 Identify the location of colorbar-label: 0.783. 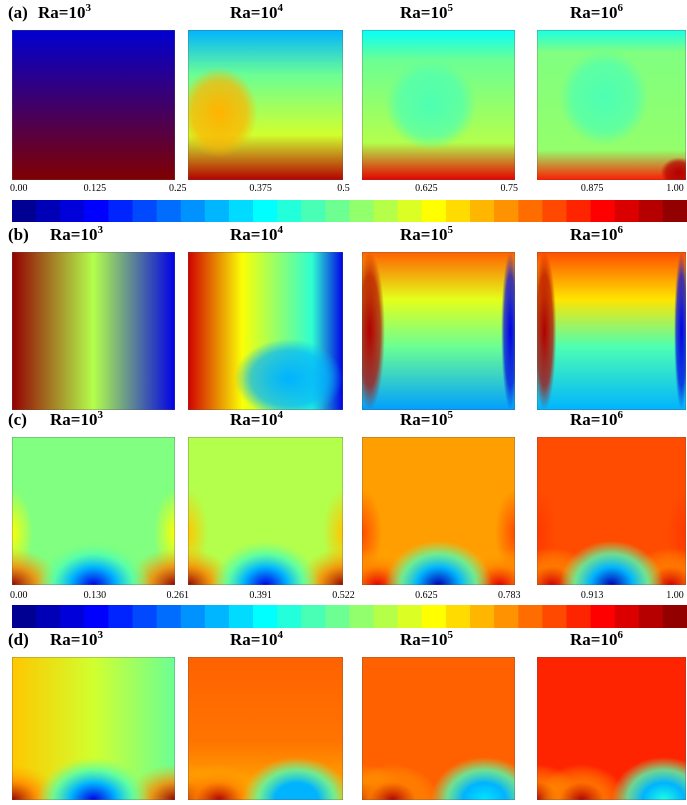
(509, 595).